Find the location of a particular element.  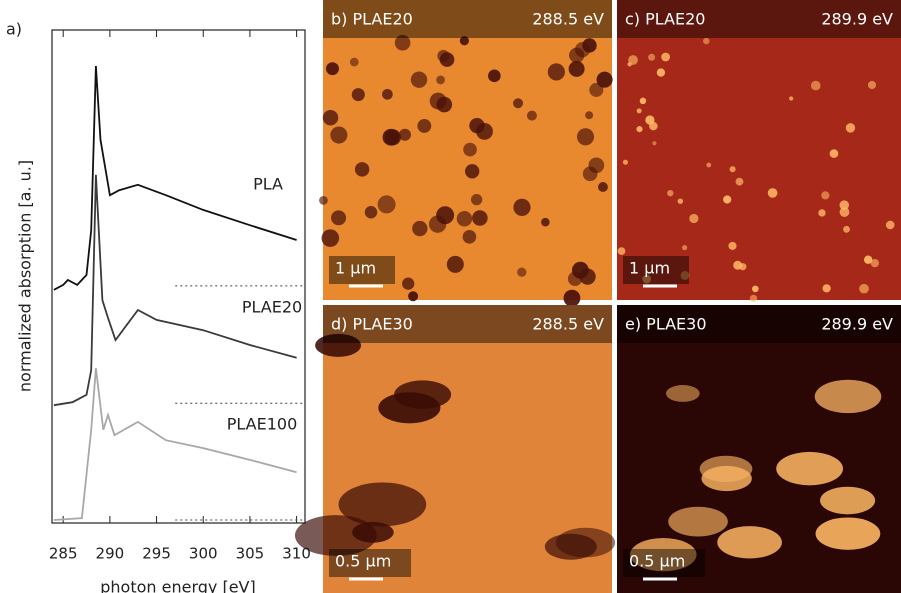

panel-title: b) PLAE20 is located at coordinates (372, 19).